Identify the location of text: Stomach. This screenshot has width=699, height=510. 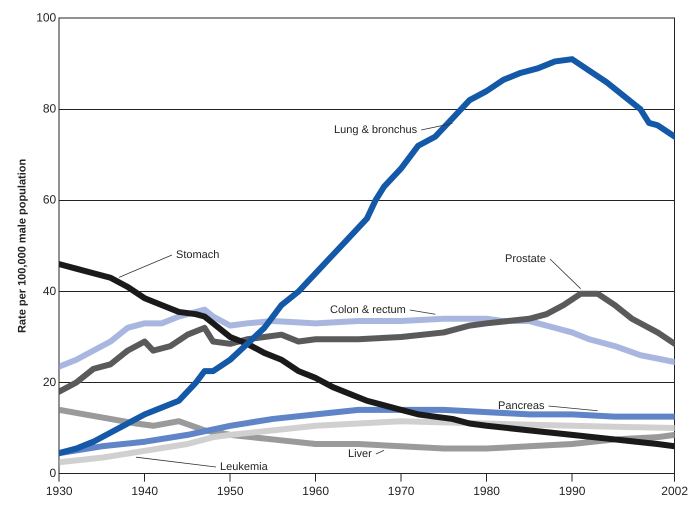
(198, 255).